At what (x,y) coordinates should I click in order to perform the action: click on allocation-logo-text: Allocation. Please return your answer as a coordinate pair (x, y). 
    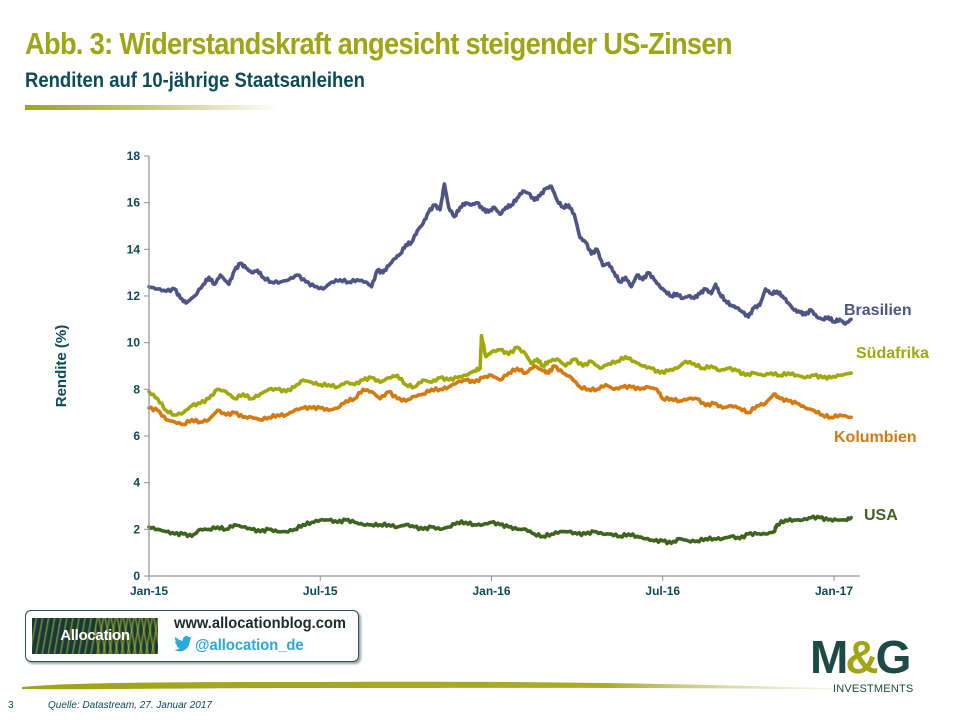
    Looking at the image, I should click on (95, 635).